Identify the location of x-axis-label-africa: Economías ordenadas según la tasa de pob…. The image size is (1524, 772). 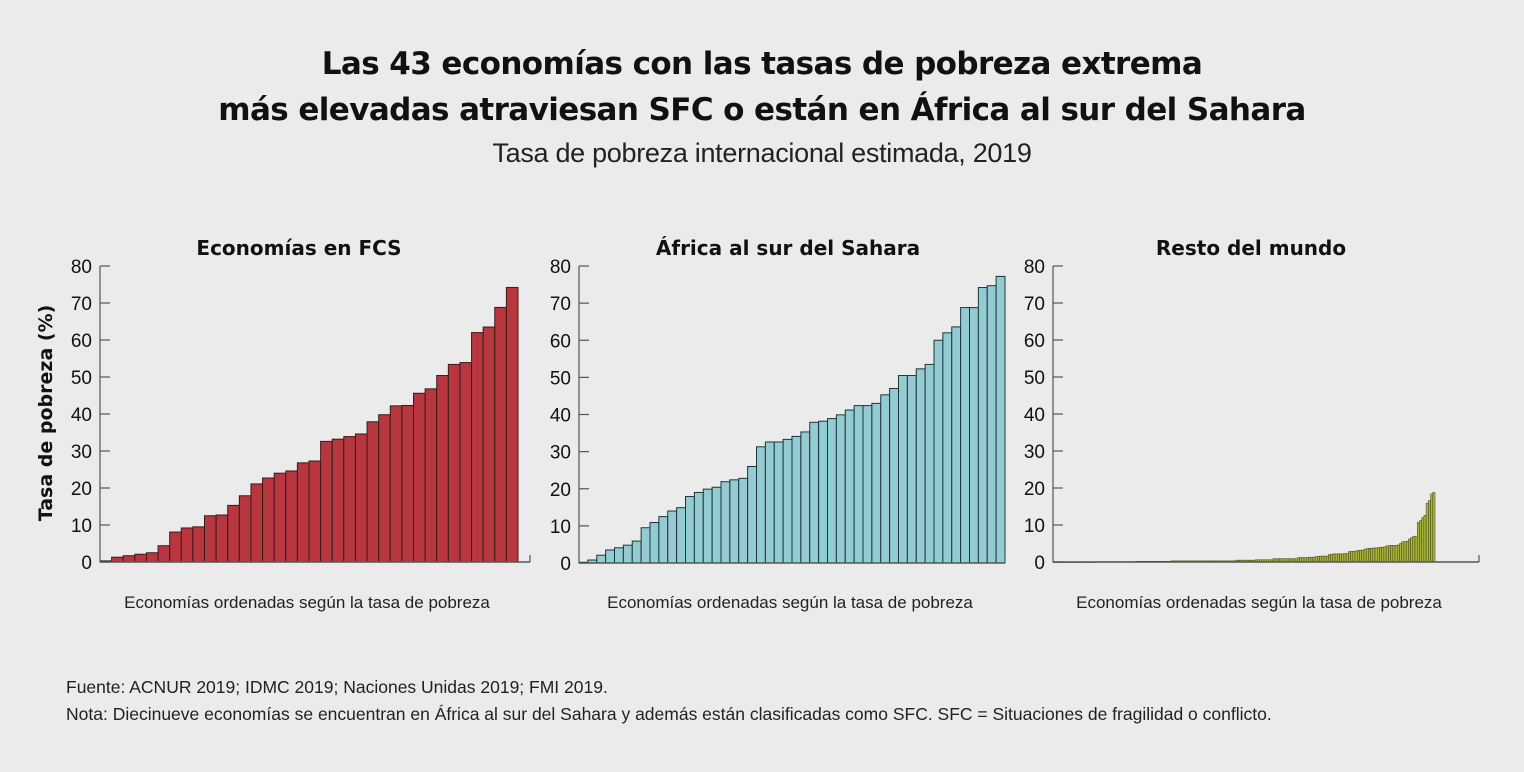
(790, 602).